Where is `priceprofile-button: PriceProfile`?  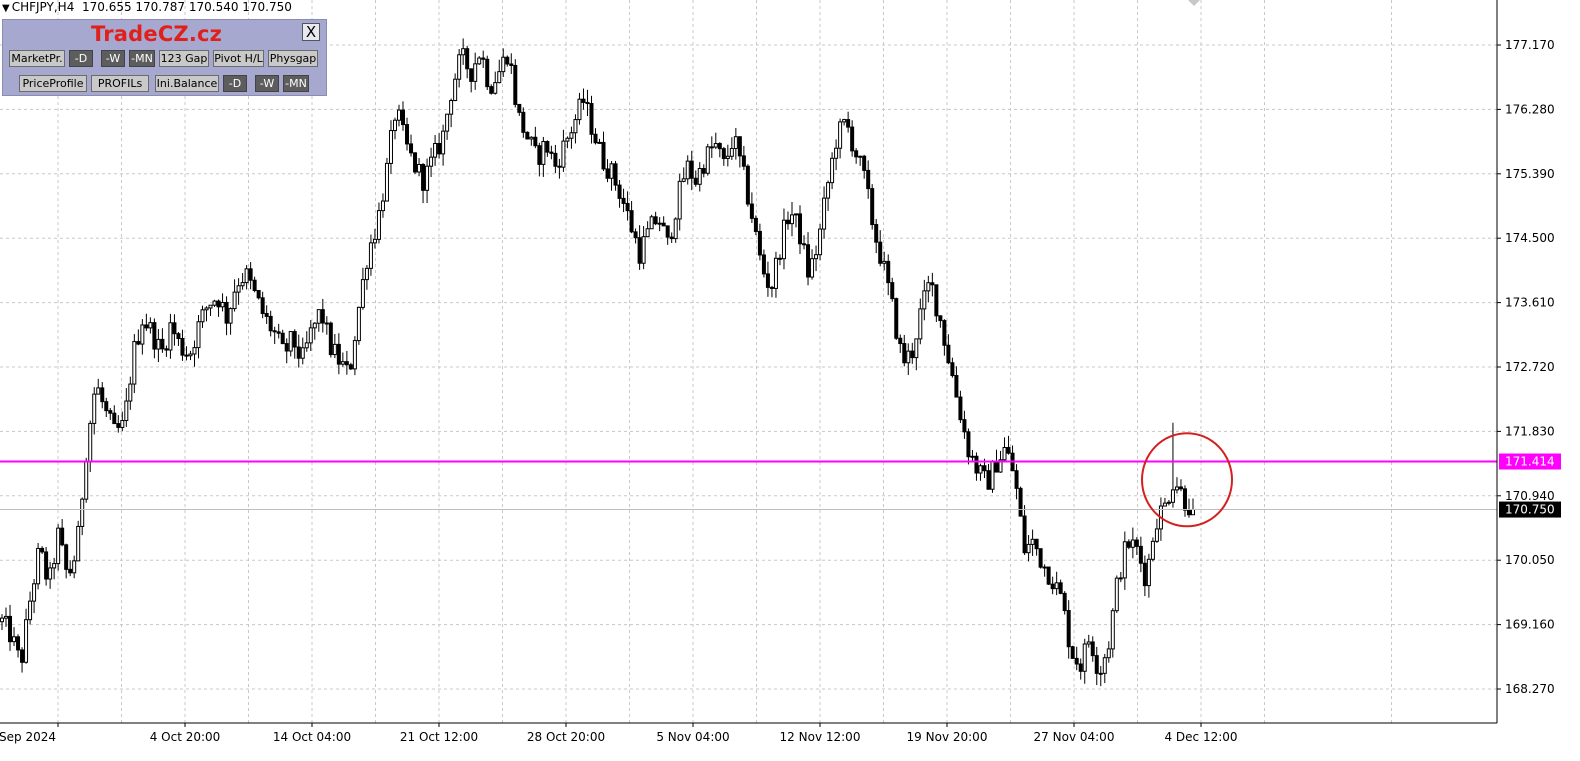 priceprofile-button: PriceProfile is located at coordinates (53, 83).